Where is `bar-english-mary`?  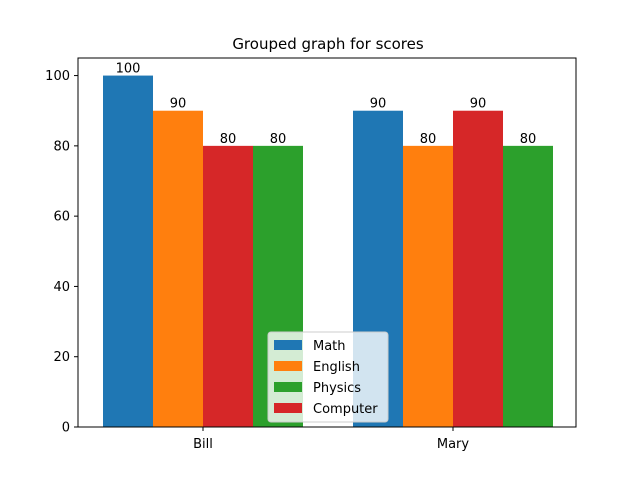
bar-english-mary is located at coordinates (428, 286).